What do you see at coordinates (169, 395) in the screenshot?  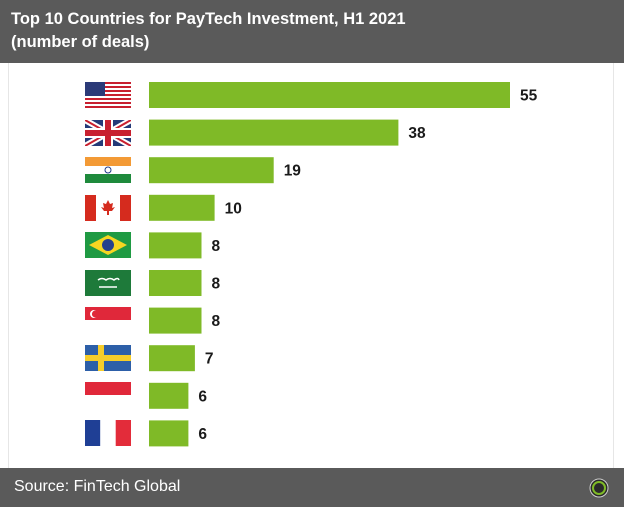 I see `bar-indonesia` at bounding box center [169, 395].